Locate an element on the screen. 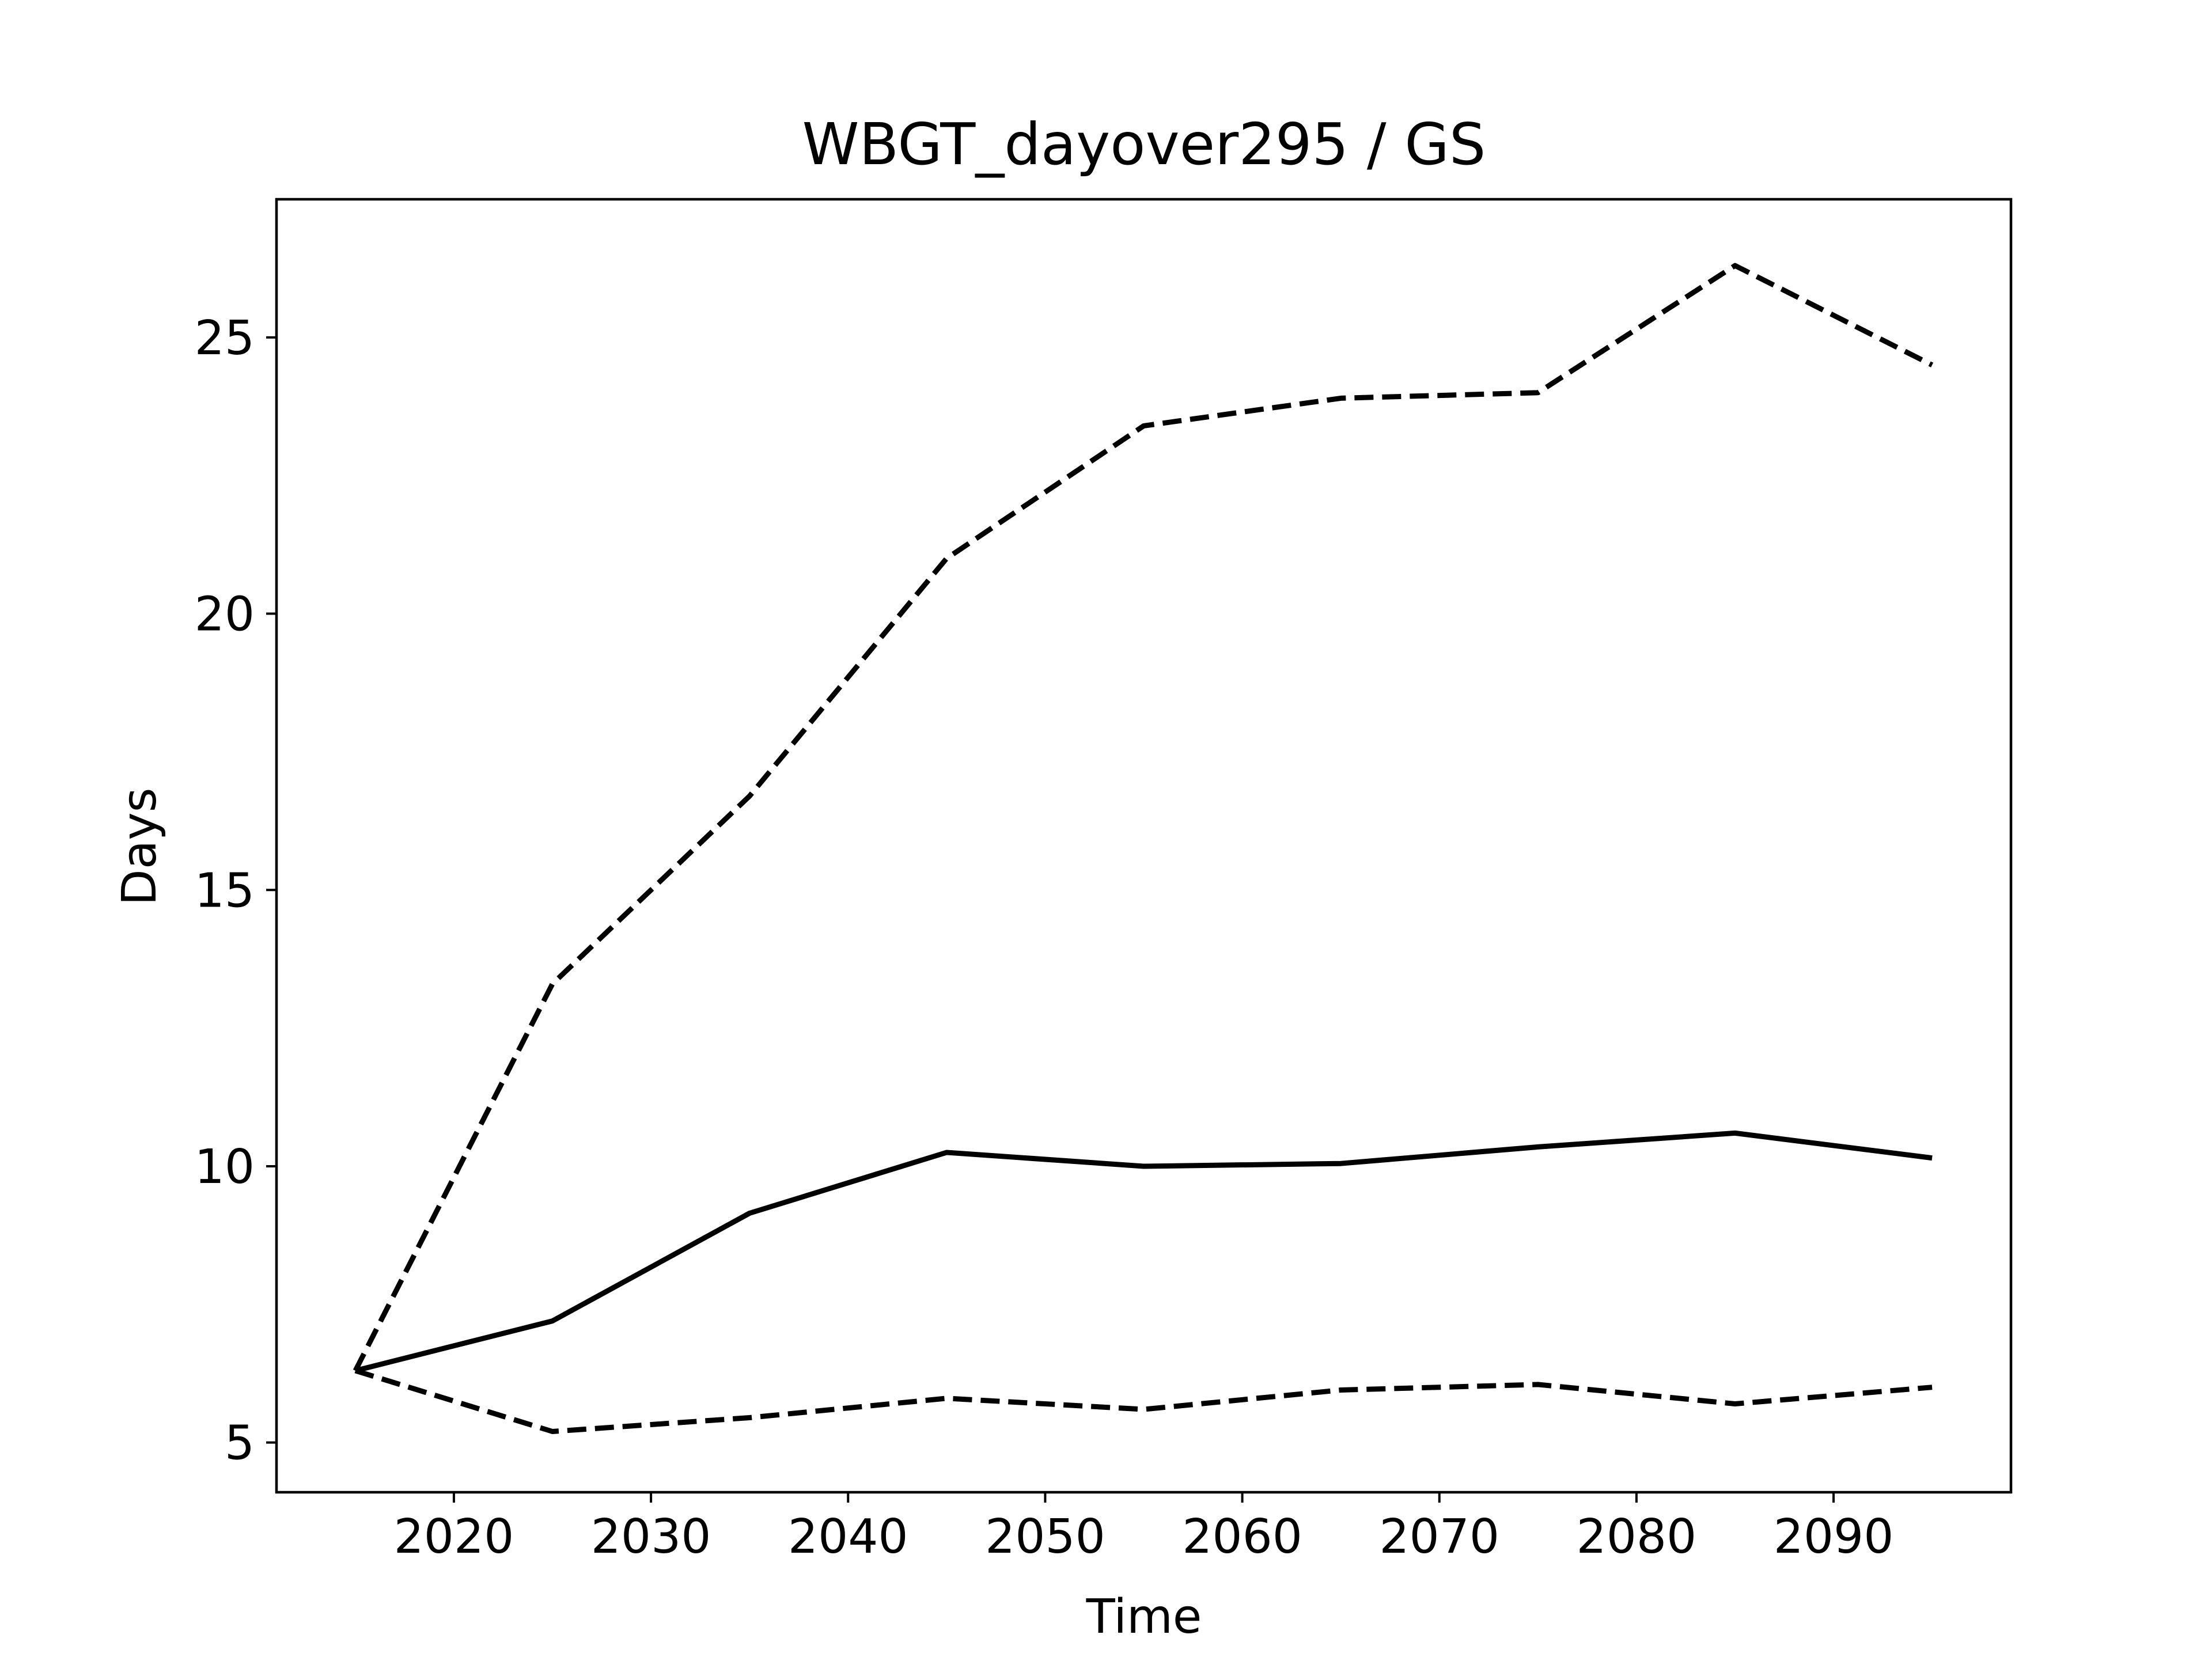 The width and height of the screenshot is (2212, 1661). x-axis-label: Time is located at coordinates (1144, 1617).